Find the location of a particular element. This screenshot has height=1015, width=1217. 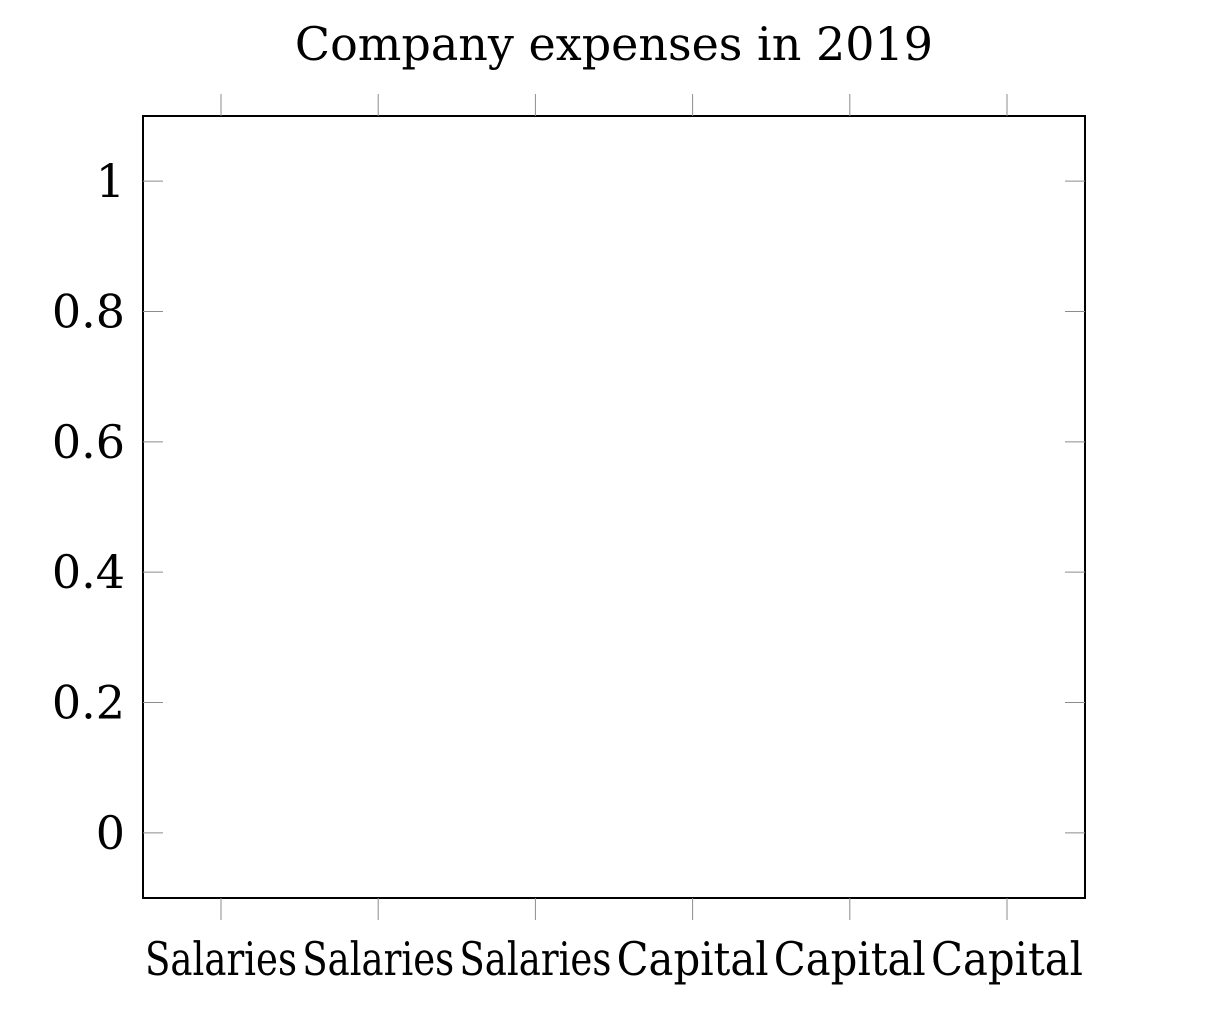

y-tick-label: 0.2 is located at coordinates (88, 703).